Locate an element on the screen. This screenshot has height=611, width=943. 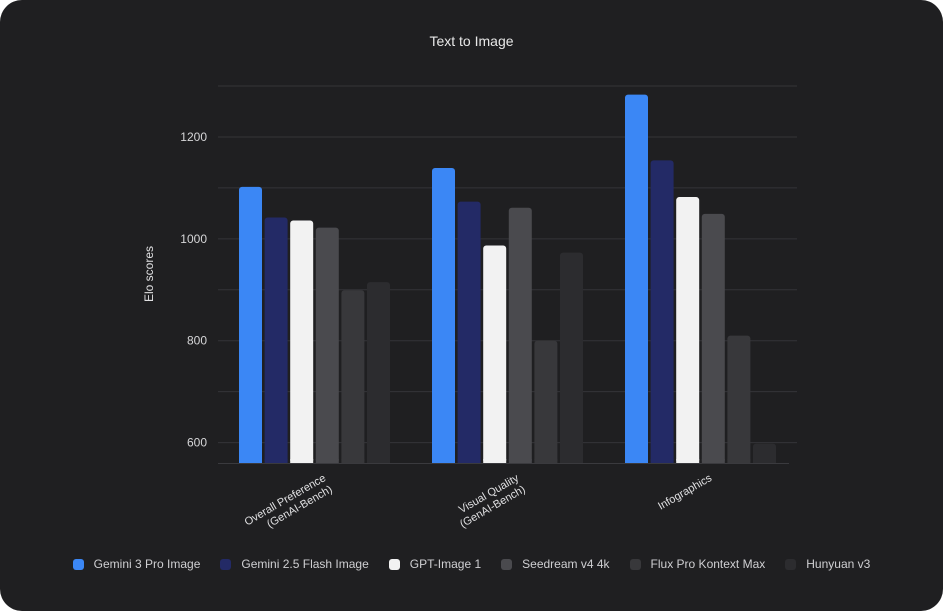
legend-item: Hunyuan v3 is located at coordinates (827, 564).